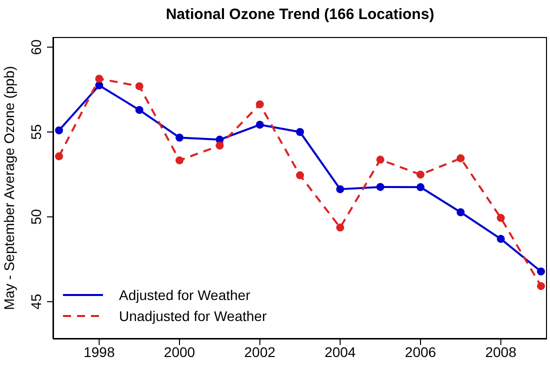  I want to click on x-tick-label: 2002, so click(260, 352).